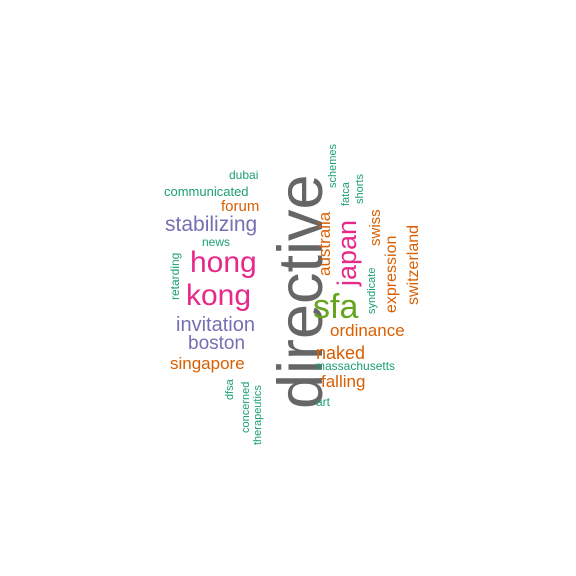 The image size is (576, 576). Describe the element at coordinates (323, 402) in the screenshot. I see `word-art: art` at that location.